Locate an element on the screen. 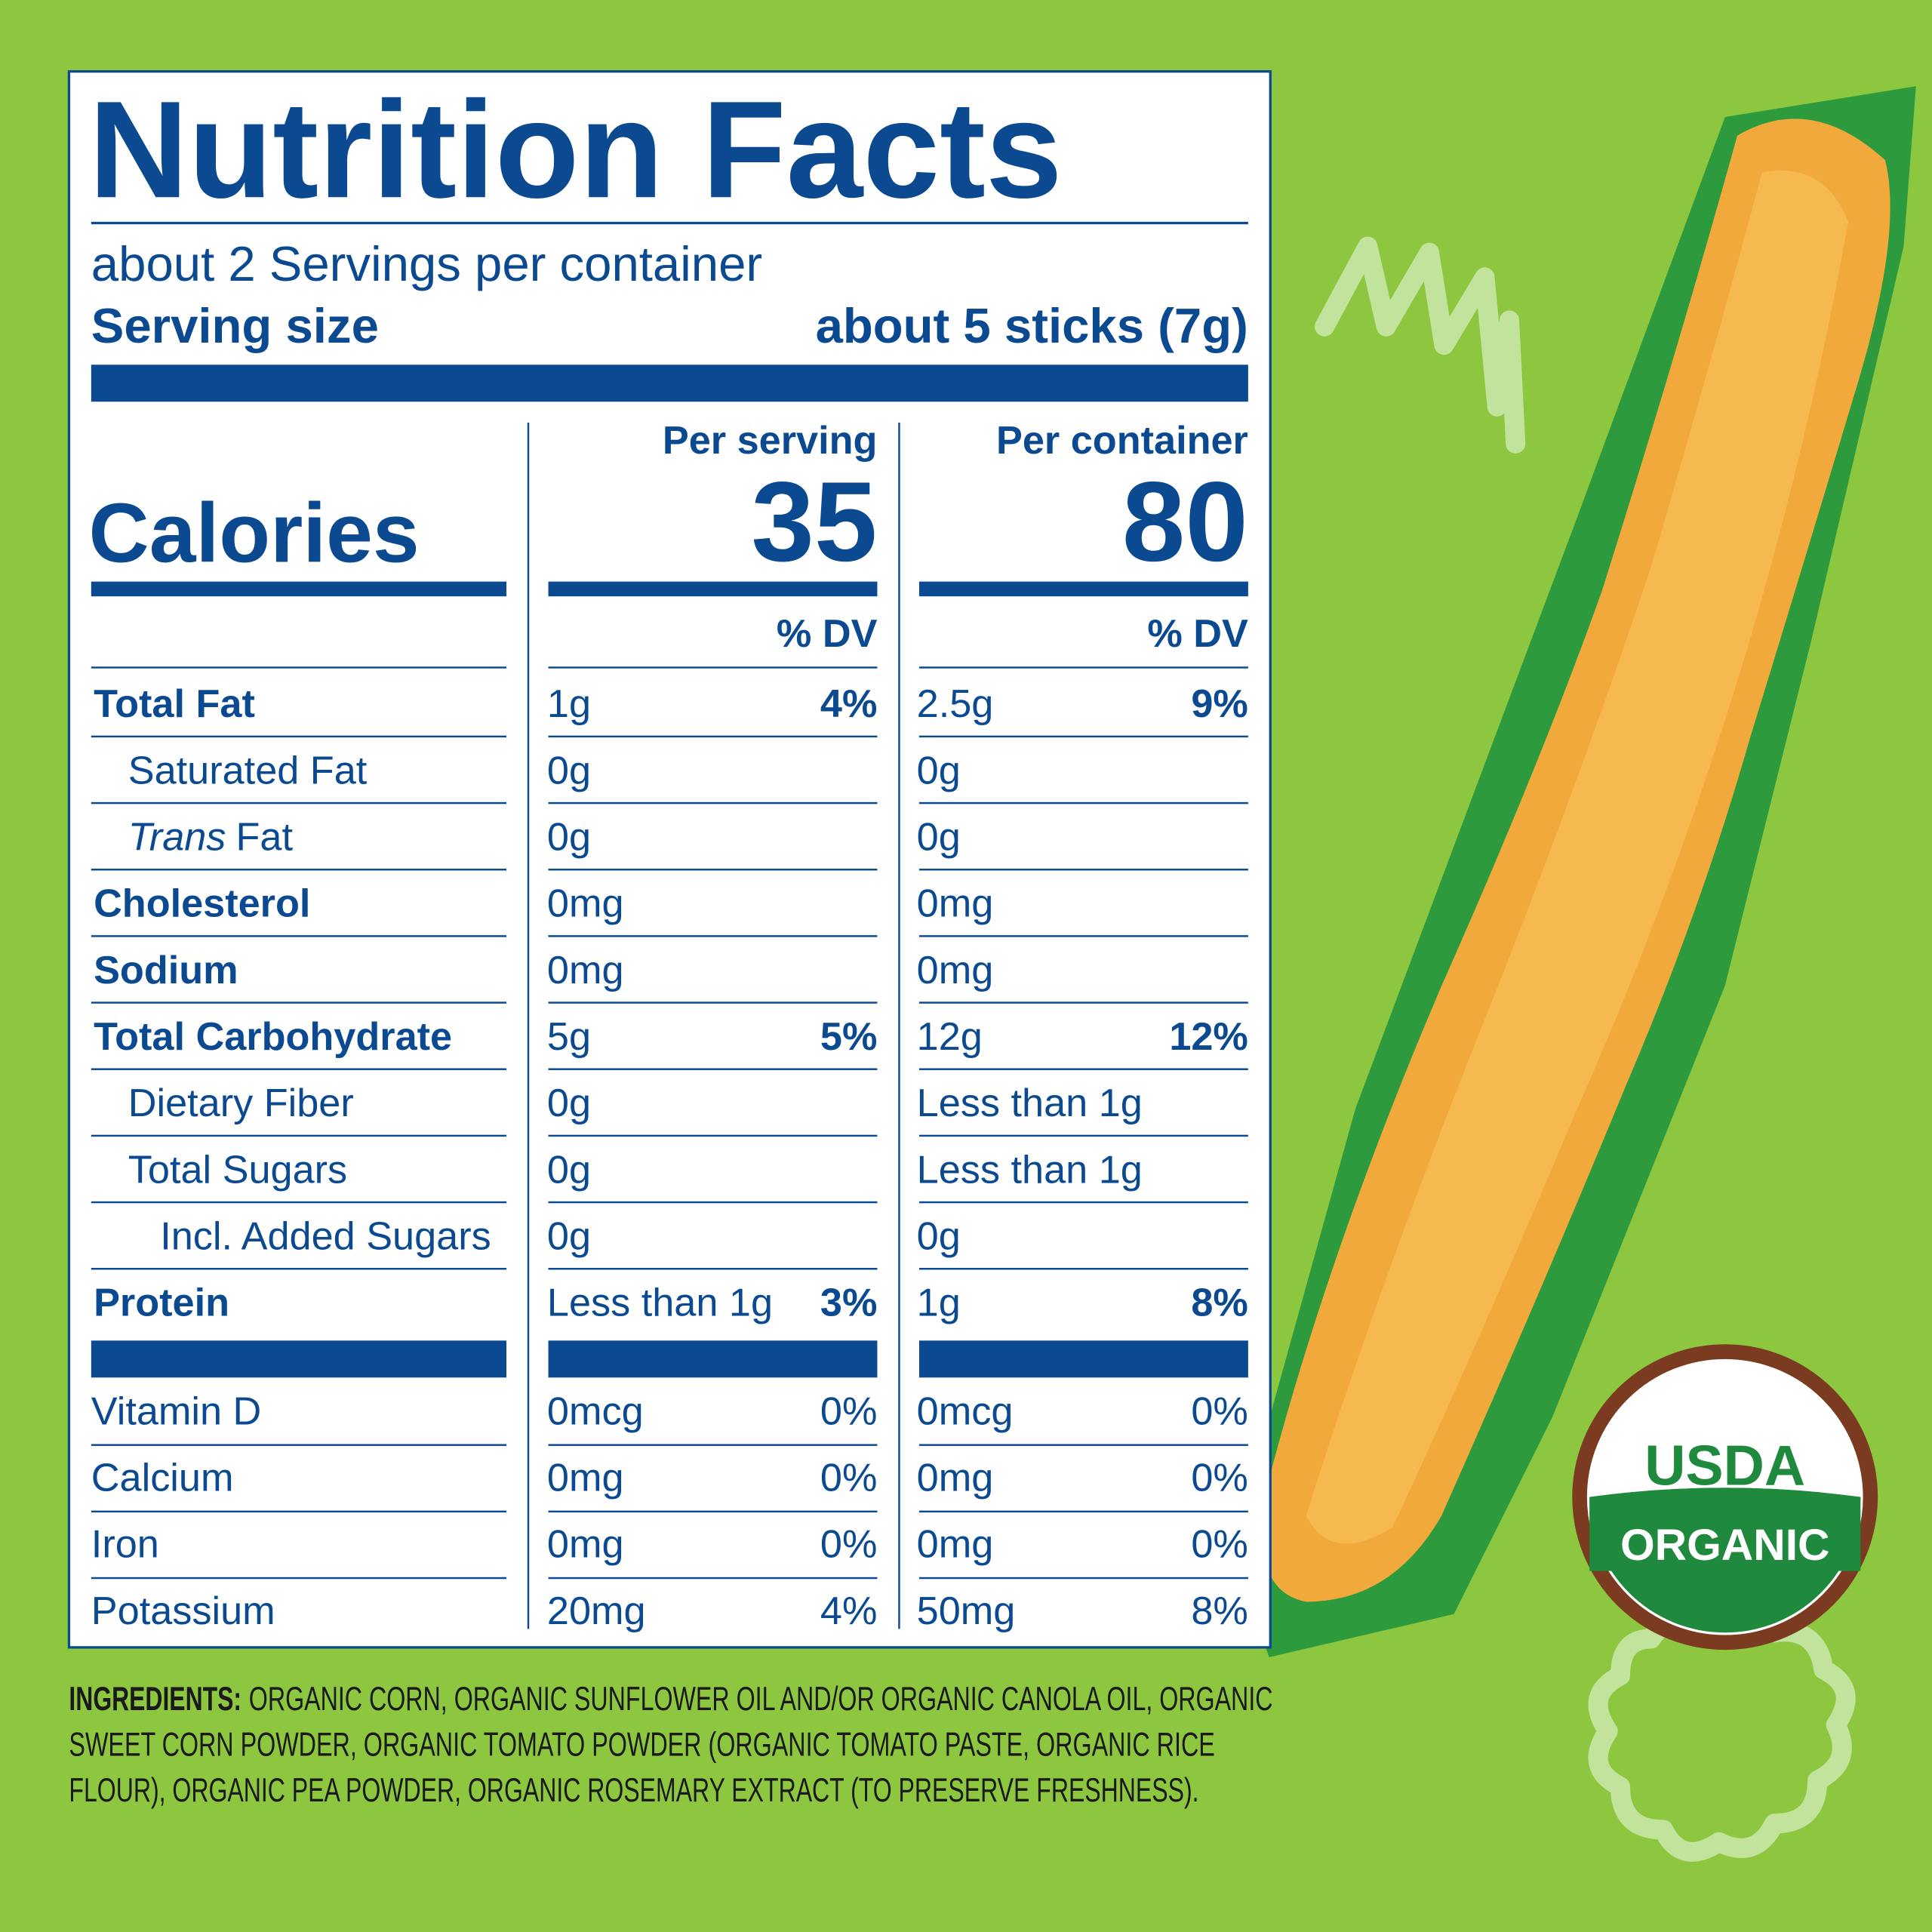  daily-value: 5% is located at coordinates (849, 1037).